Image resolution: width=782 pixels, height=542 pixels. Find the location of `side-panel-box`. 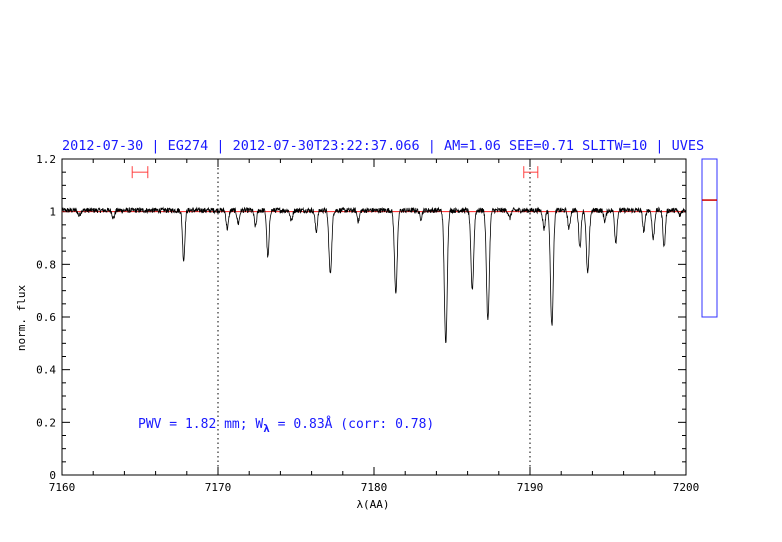

side-panel-box is located at coordinates (709, 238).